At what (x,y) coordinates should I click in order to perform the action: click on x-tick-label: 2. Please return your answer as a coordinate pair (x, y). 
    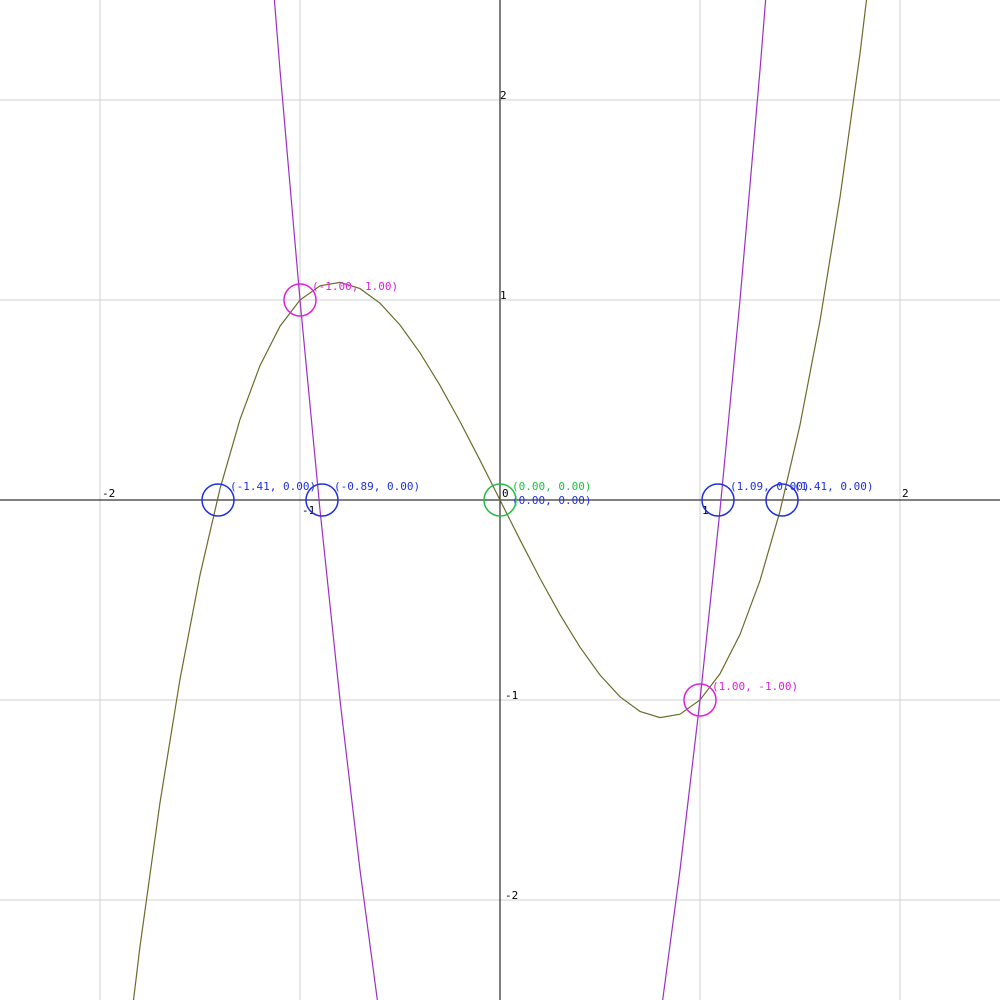
    Looking at the image, I should click on (905, 493).